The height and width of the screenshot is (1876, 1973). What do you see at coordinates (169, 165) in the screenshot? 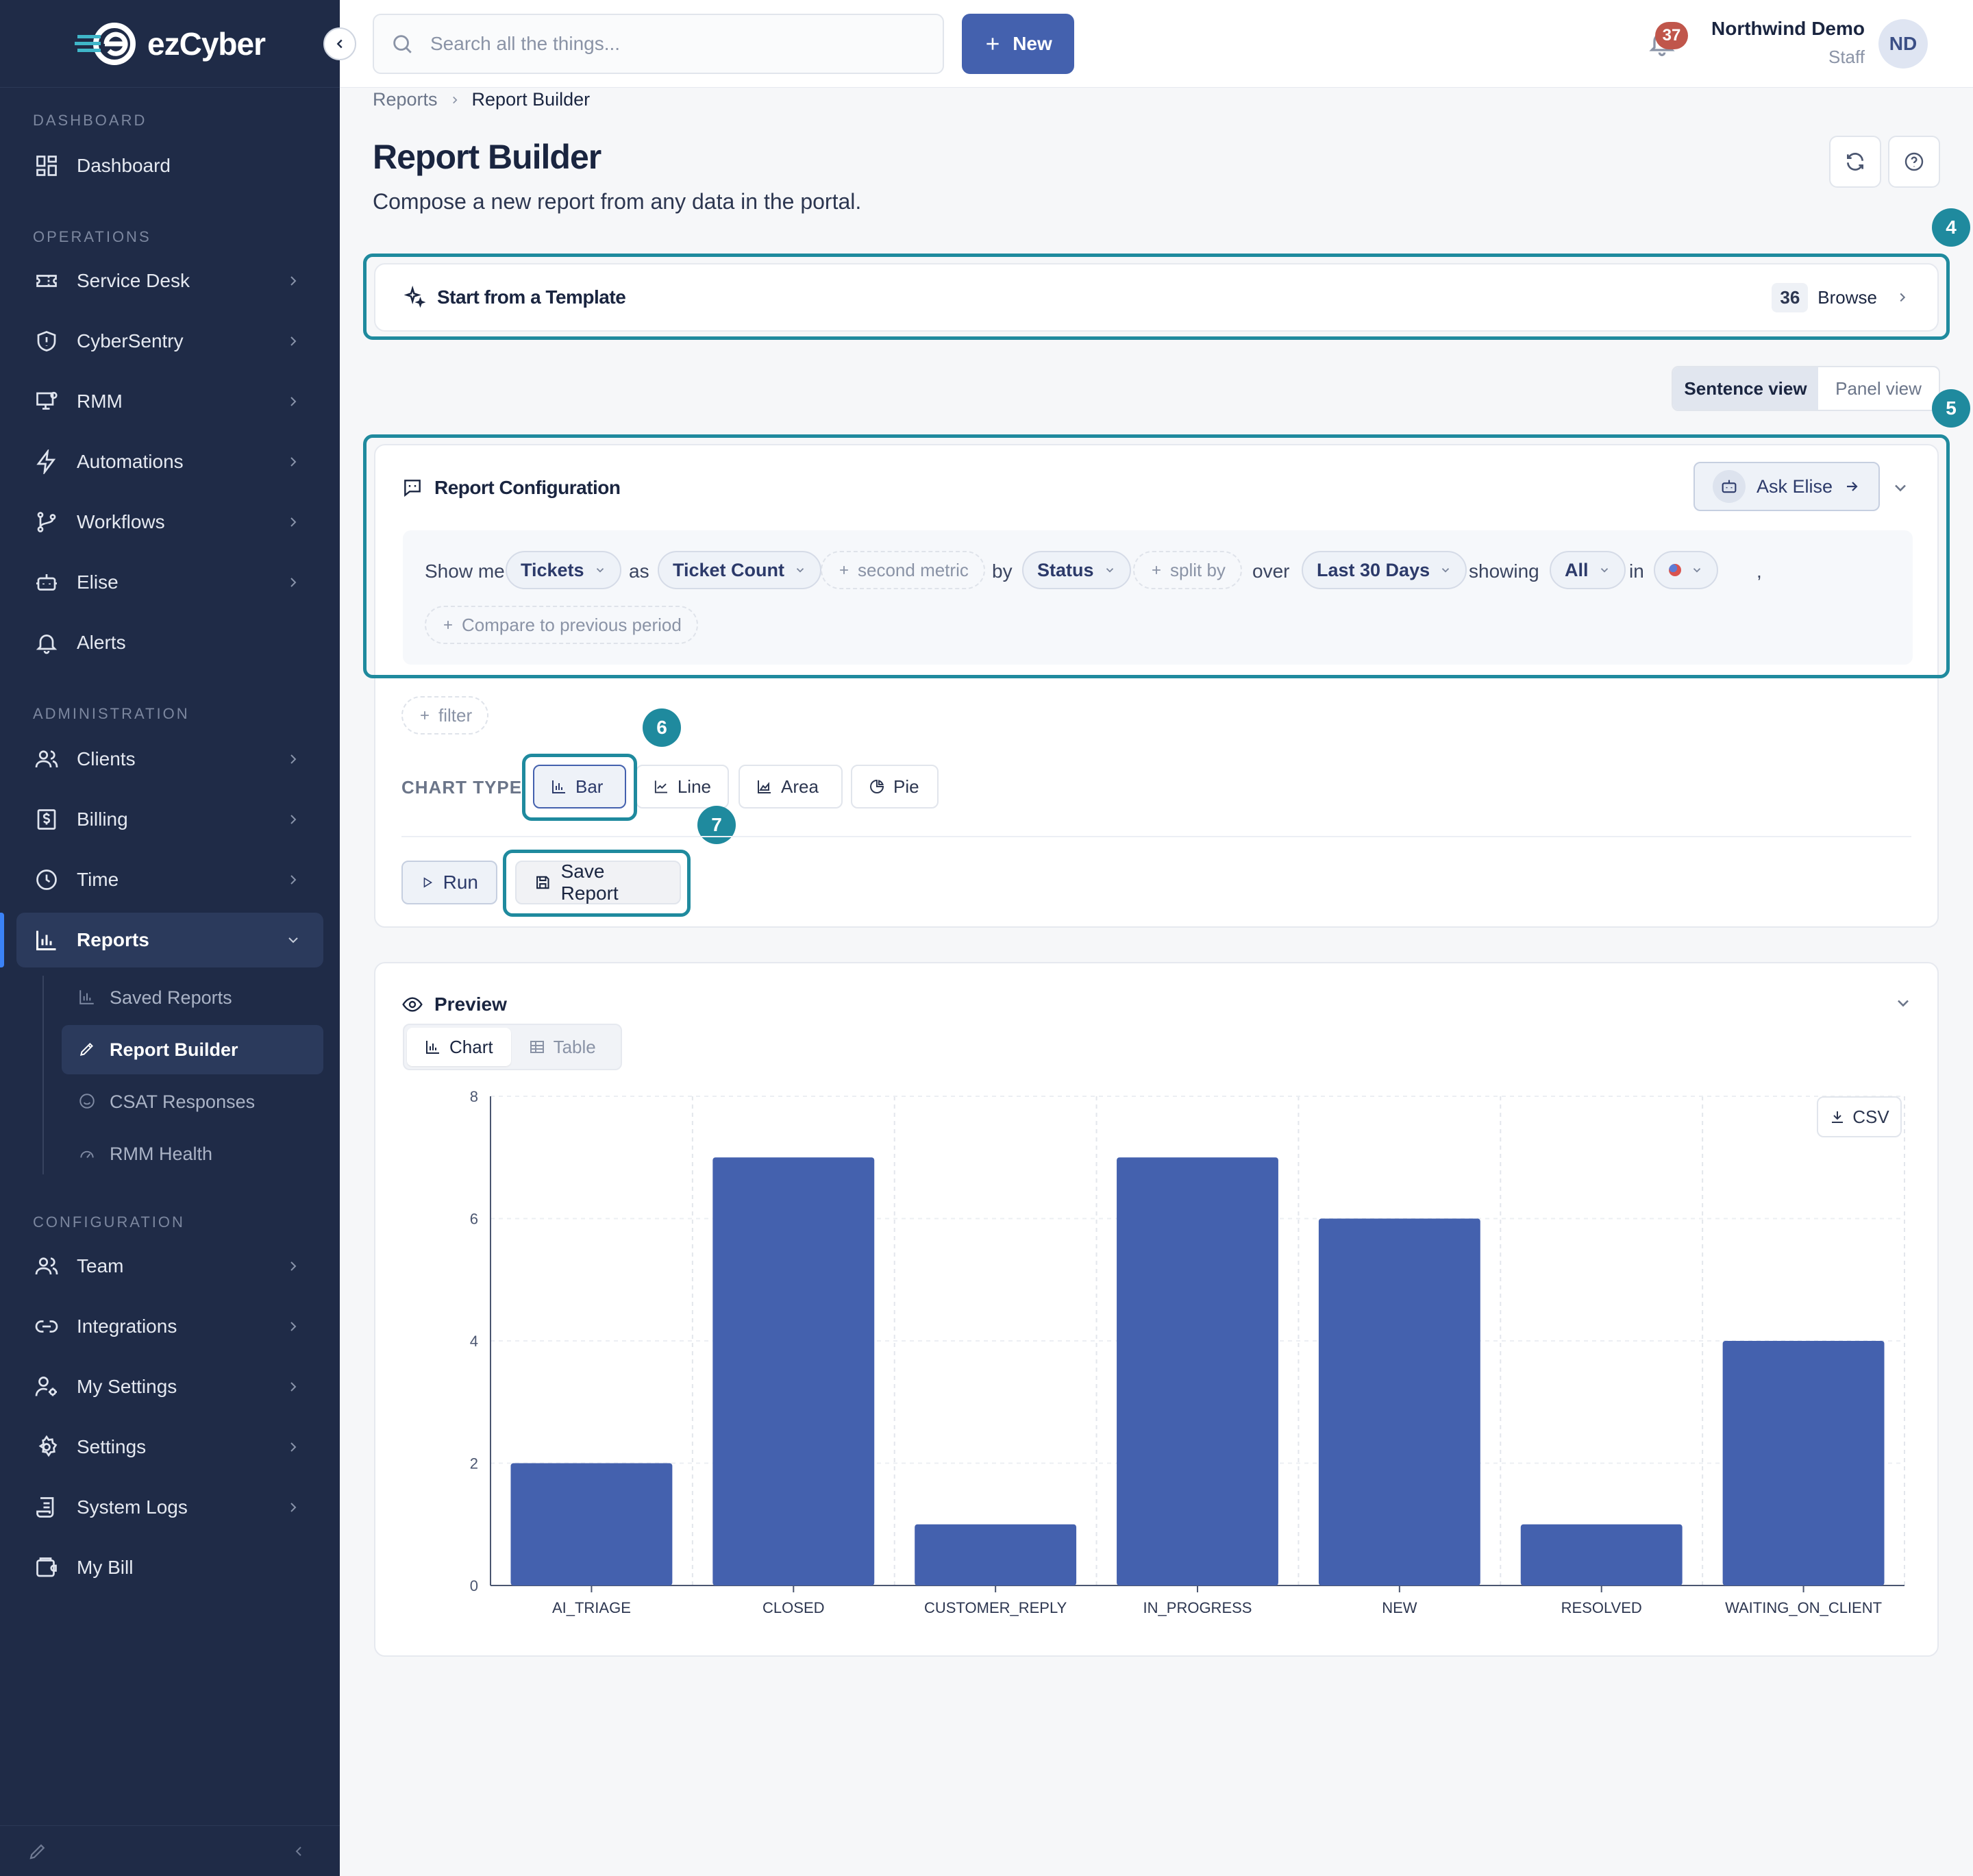
I see `sidebar-item-dashboard: Dashboard` at bounding box center [169, 165].